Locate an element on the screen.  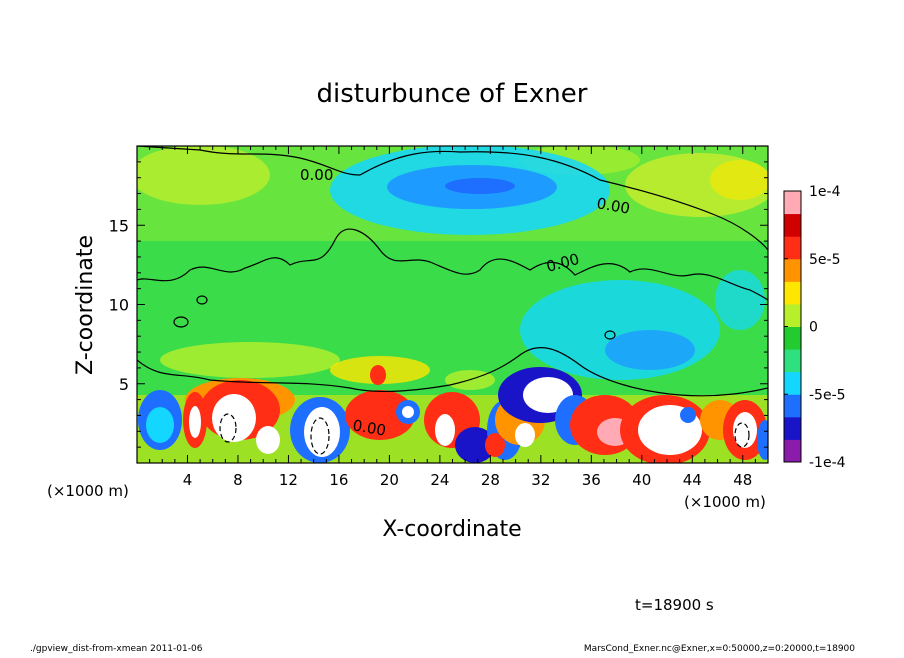
colorbar-tick-label: 5e-5 is located at coordinates (824, 260).